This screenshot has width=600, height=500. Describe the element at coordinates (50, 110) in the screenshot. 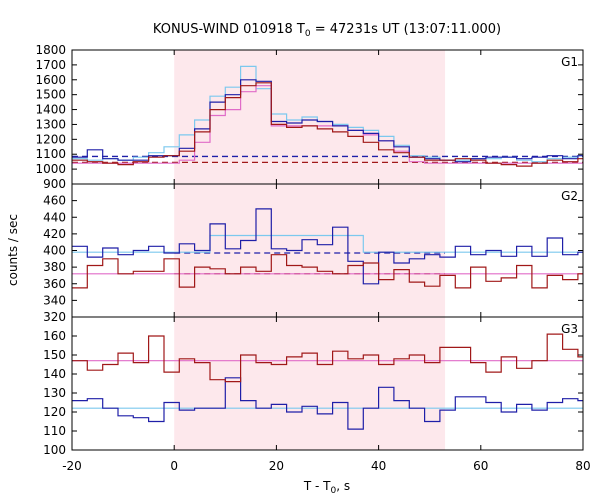

I see `y-tick-label-g1: 1400` at that location.